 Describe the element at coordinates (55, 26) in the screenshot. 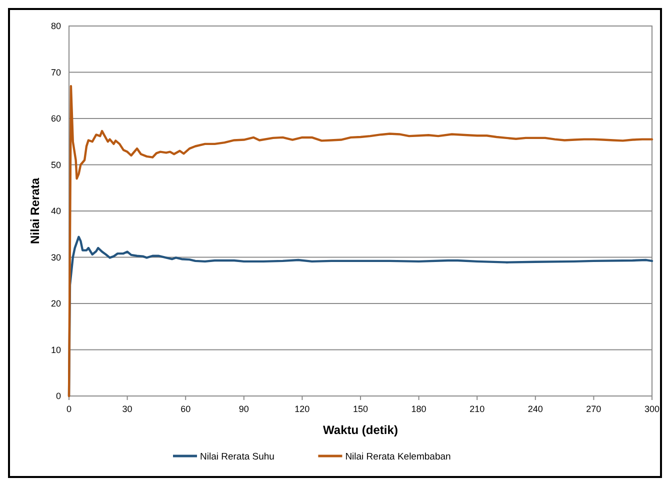

I see `y-tick-label: 80` at that location.